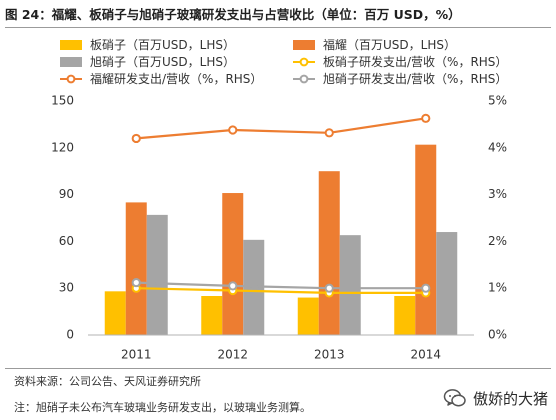 The image size is (556, 420). What do you see at coordinates (497, 101) in the screenshot?
I see `y-right-tick-label: 5%` at bounding box center [497, 101].